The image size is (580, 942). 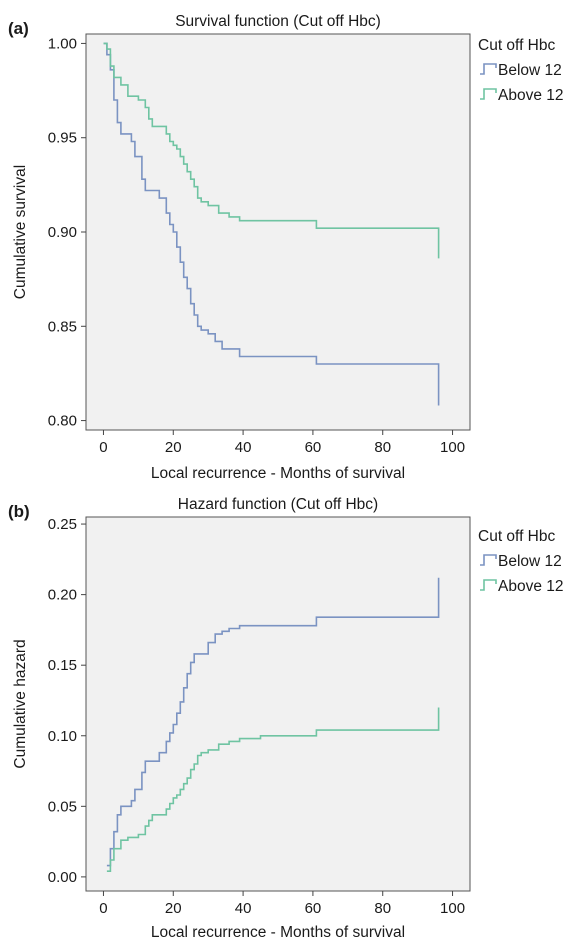 I want to click on y-tick-label: 0.90, so click(x=62, y=232).